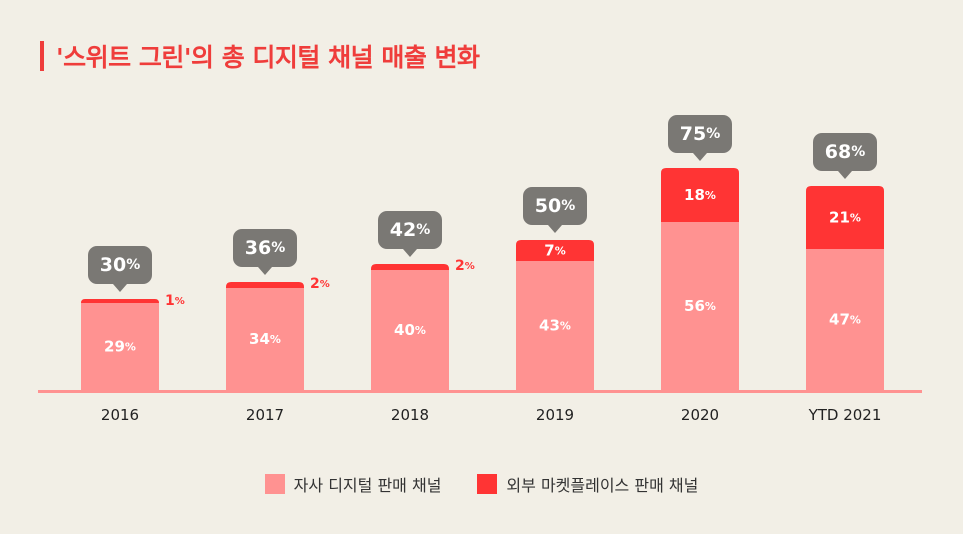  I want to click on legend-swatch-marketplace, so click(487, 484).